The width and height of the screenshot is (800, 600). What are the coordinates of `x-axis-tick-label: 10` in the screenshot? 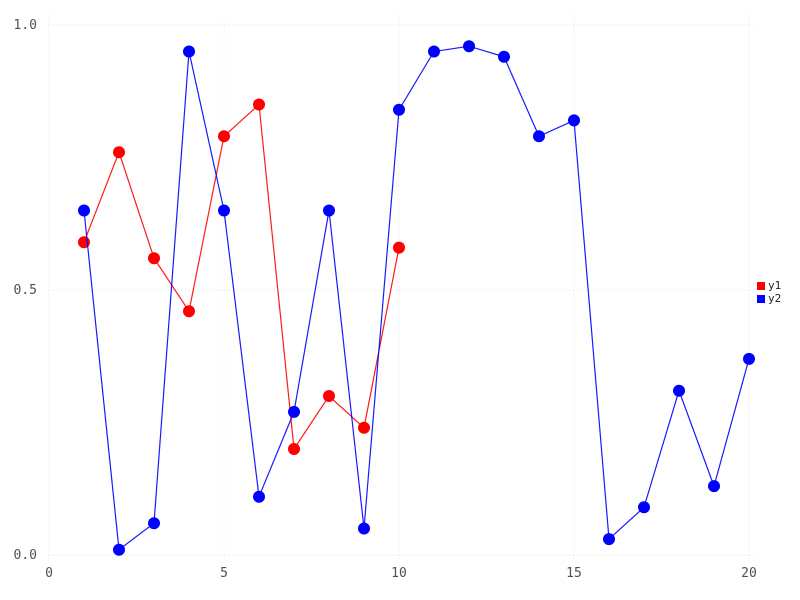 It's located at (399, 573).